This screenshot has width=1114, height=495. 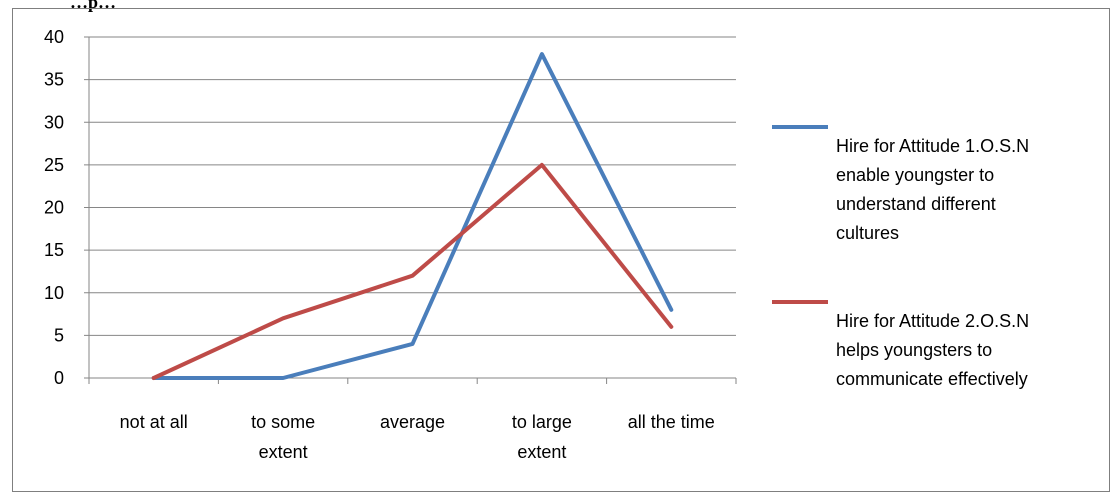 I want to click on legend-label-1-1: enable youngster to, so click(x=915, y=175).